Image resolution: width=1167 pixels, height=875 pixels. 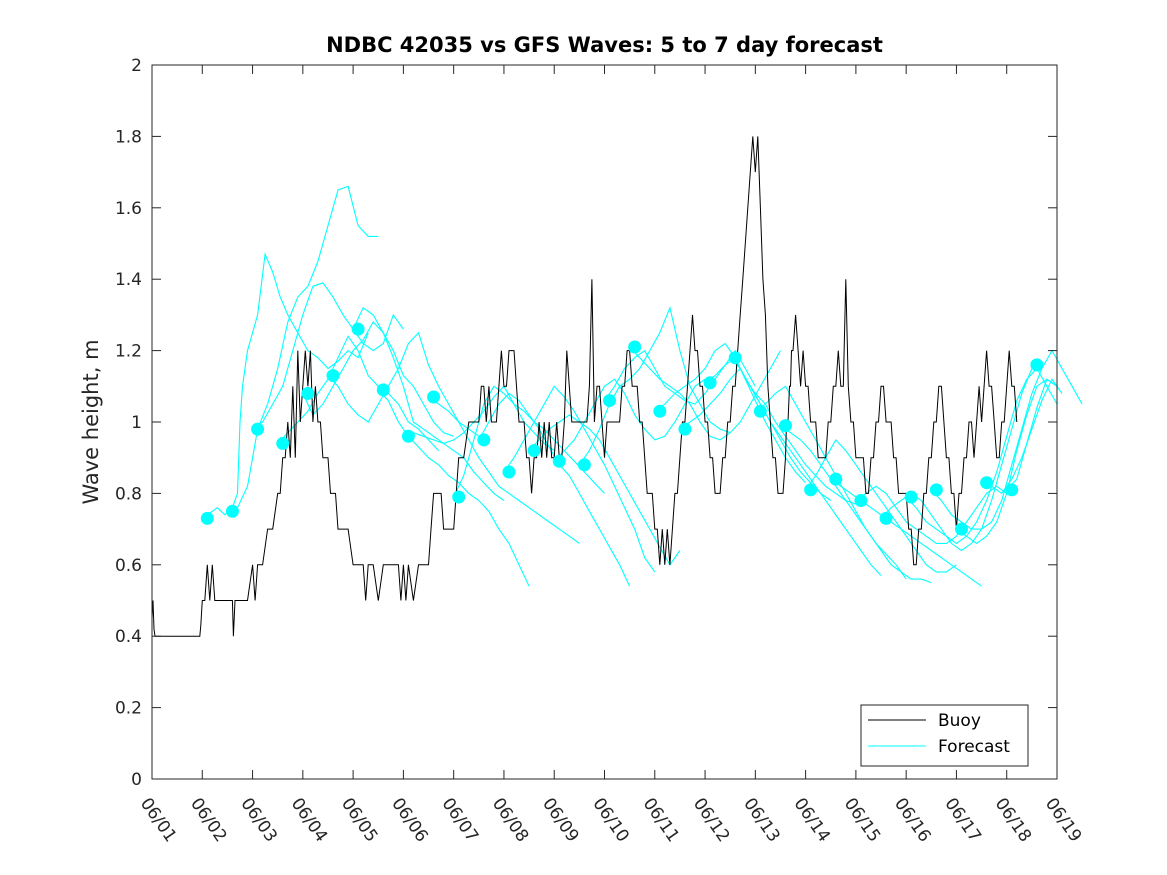 What do you see at coordinates (974, 747) in the screenshot?
I see `legend-forecast-label: Forecast` at bounding box center [974, 747].